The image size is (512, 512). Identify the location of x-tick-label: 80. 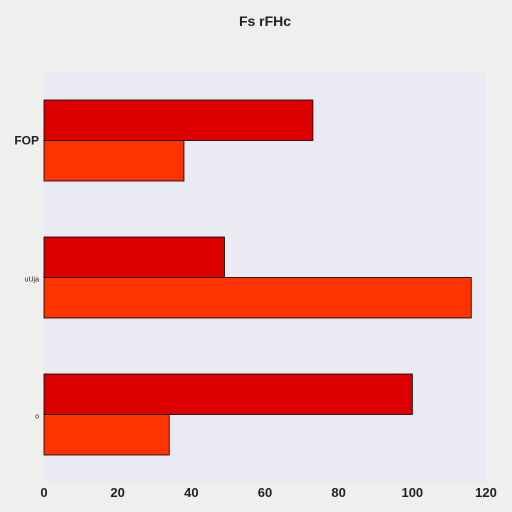
(338, 492).